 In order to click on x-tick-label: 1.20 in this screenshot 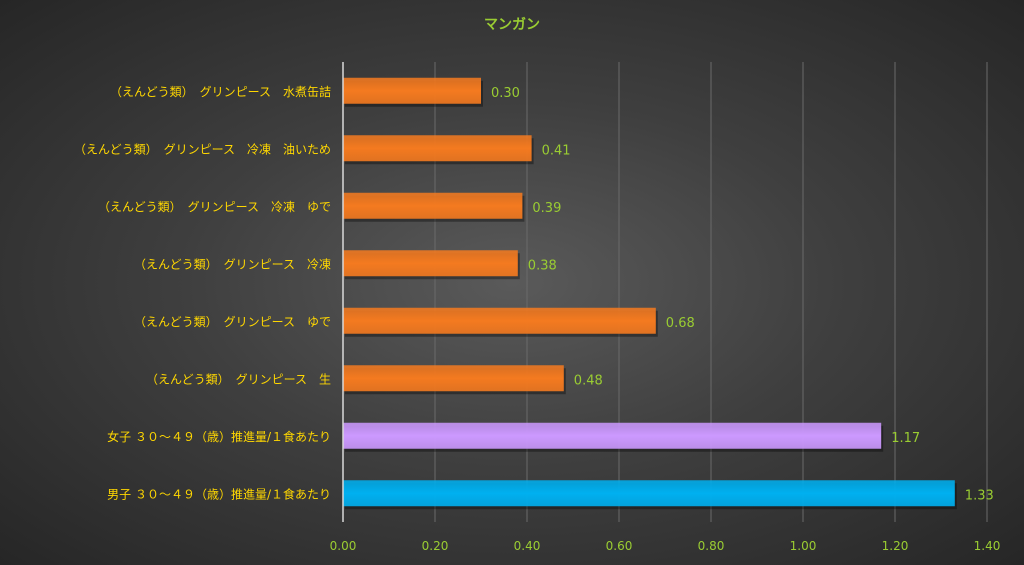, I will do `click(895, 546)`.